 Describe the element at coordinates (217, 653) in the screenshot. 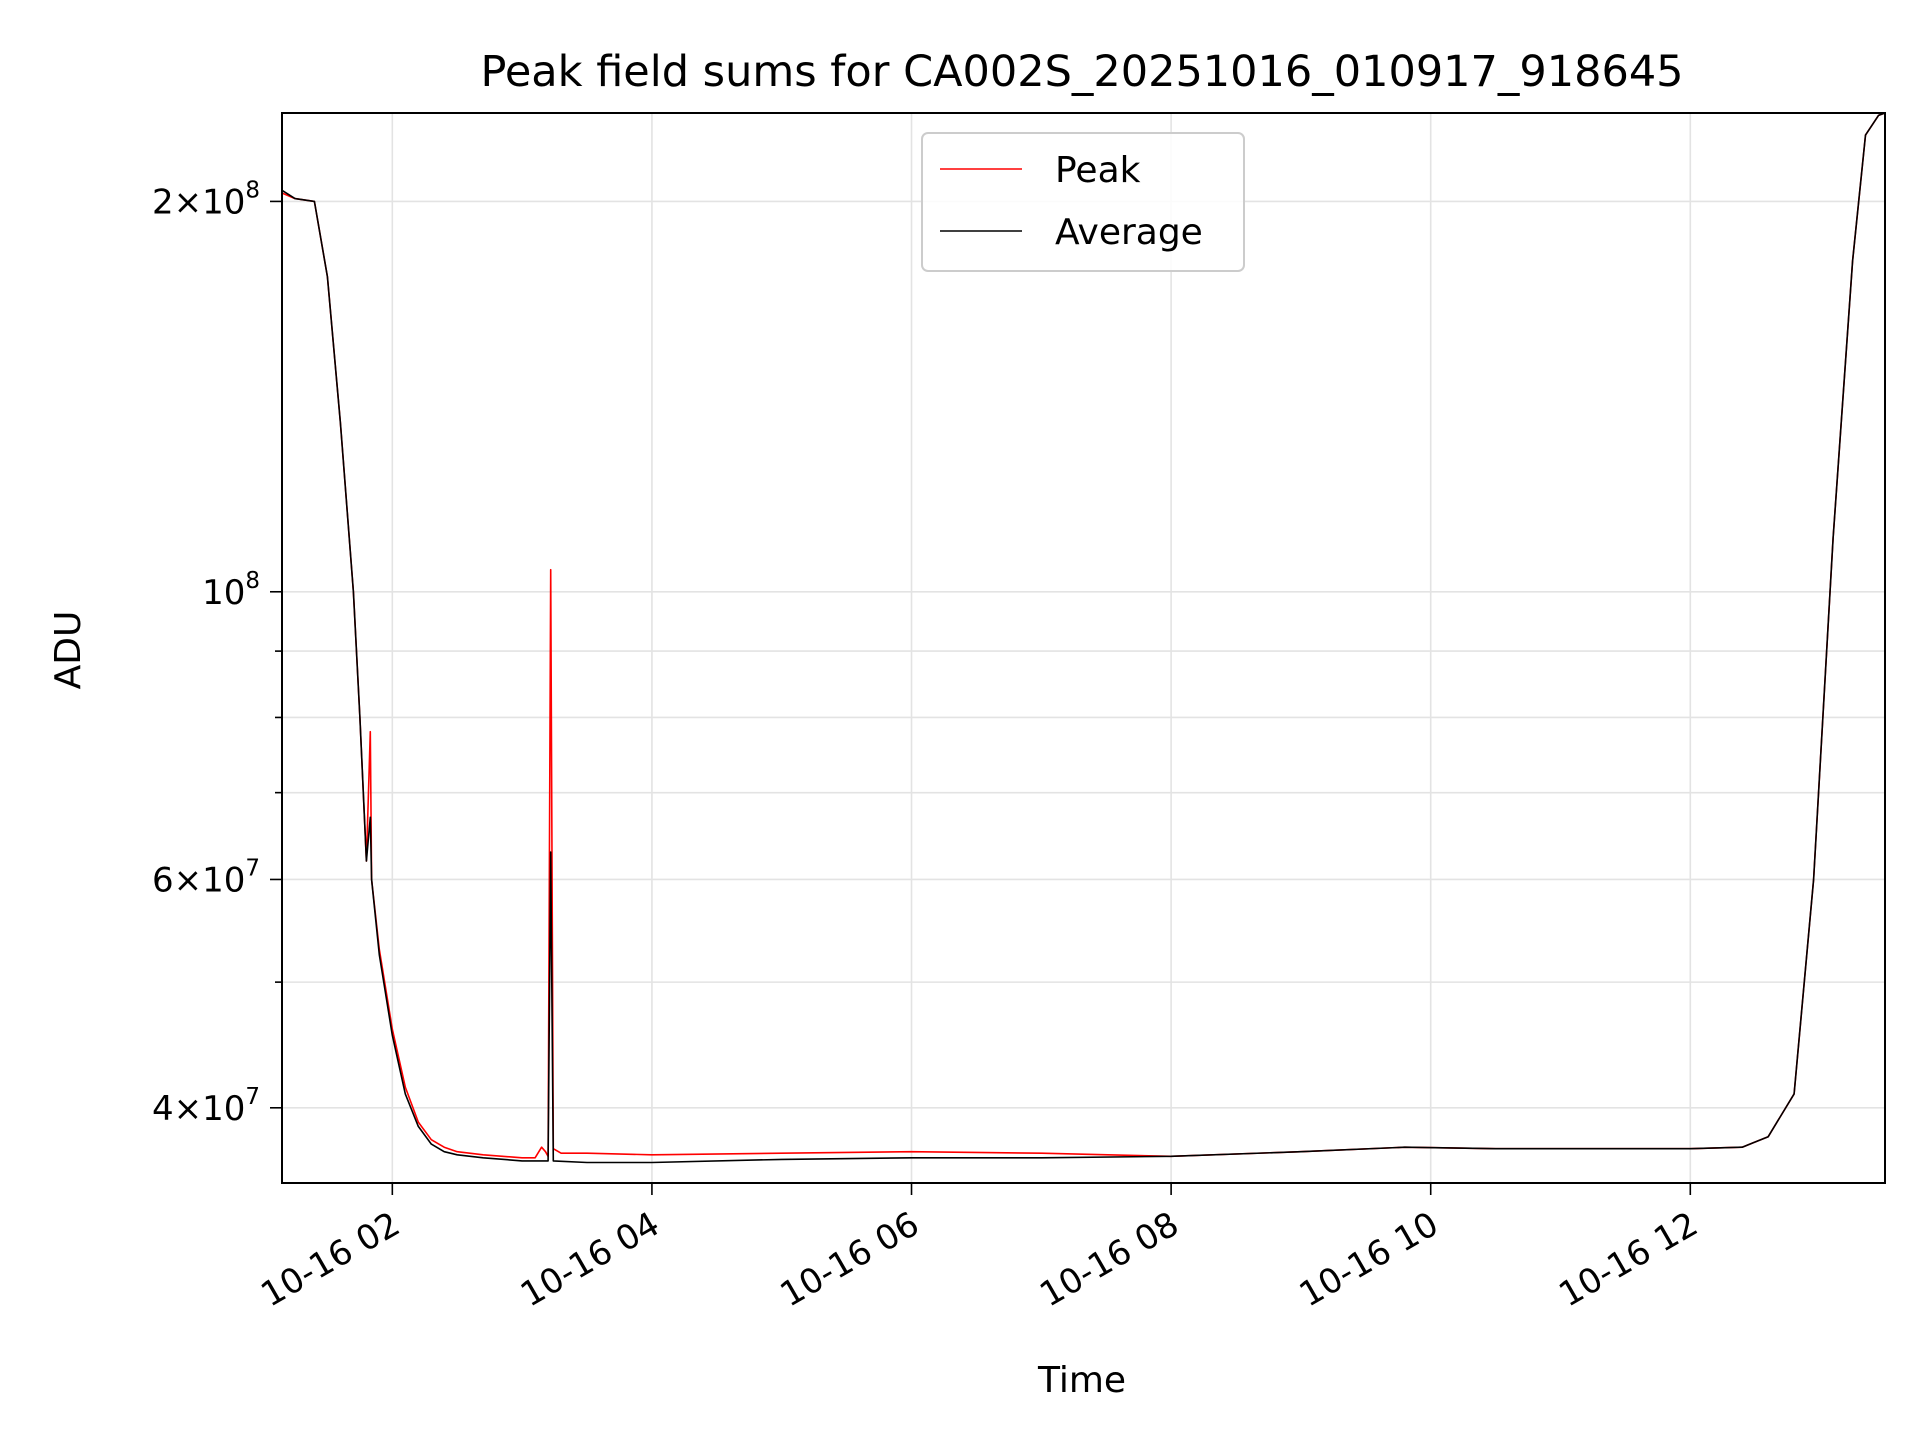

I see `y-axis: 4×107 6×107 108 2×108` at that location.